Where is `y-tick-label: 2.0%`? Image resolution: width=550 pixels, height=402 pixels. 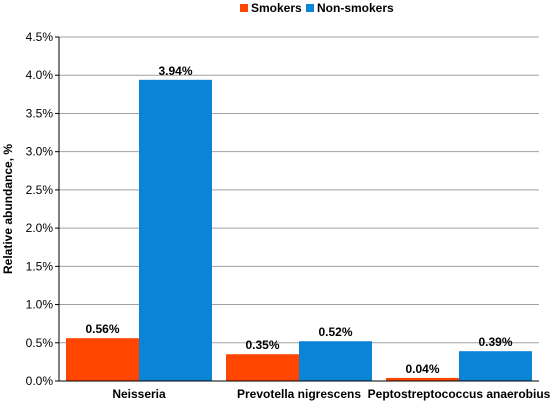 y-tick-label: 2.0% is located at coordinates (40, 228).